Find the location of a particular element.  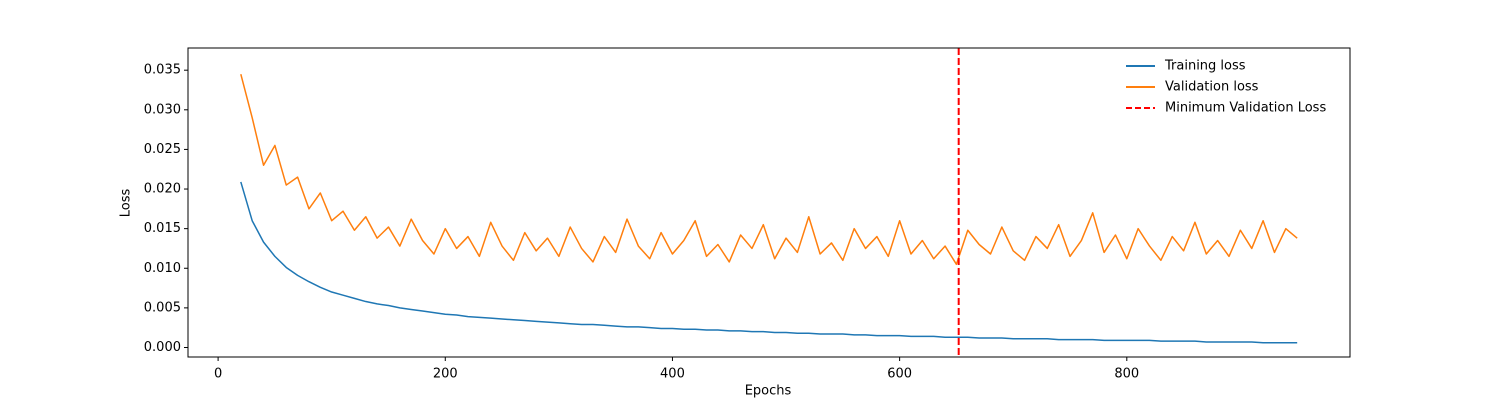

y-tick-label: 0.030 is located at coordinates (162, 109).